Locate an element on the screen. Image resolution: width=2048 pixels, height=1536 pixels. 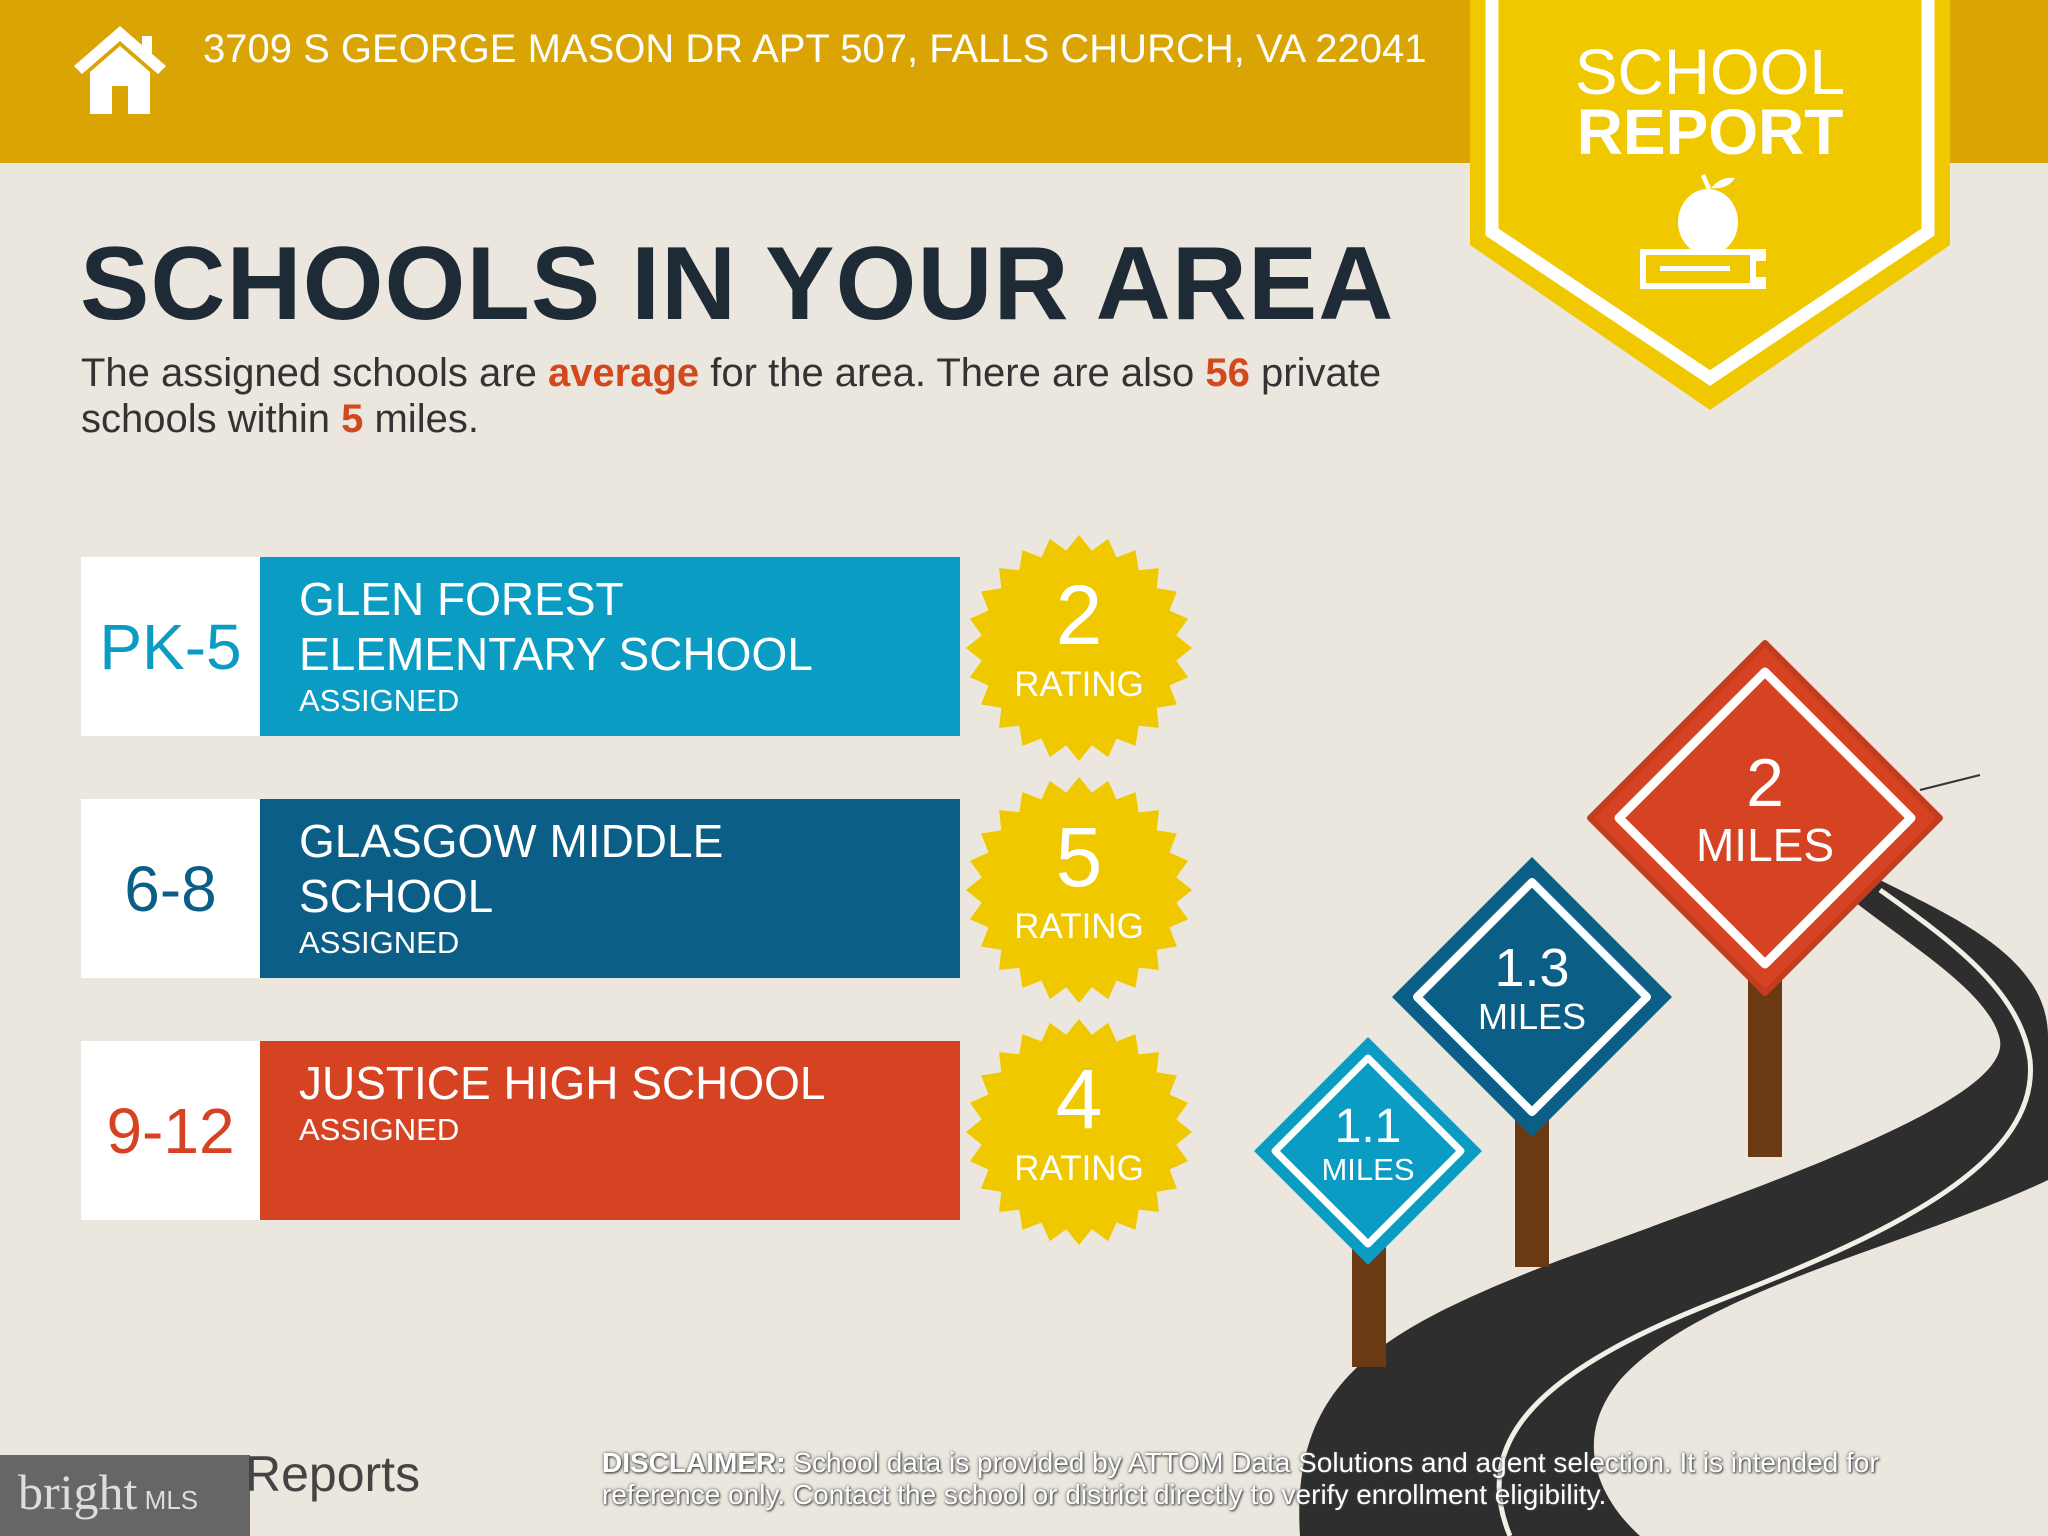
grade-range: 6-8 is located at coordinates (170, 888).